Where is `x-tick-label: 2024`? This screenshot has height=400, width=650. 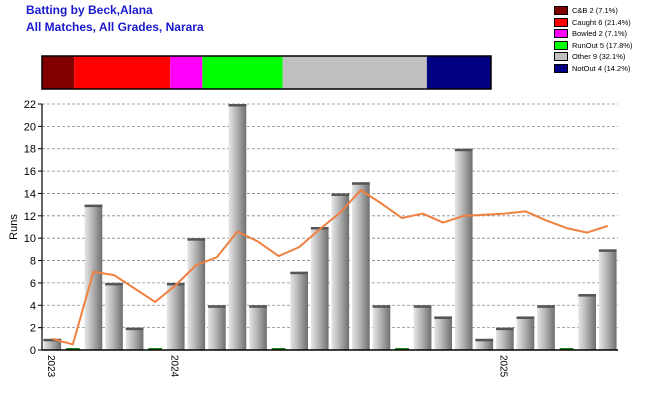 x-tick-label: 2024 is located at coordinates (173, 366).